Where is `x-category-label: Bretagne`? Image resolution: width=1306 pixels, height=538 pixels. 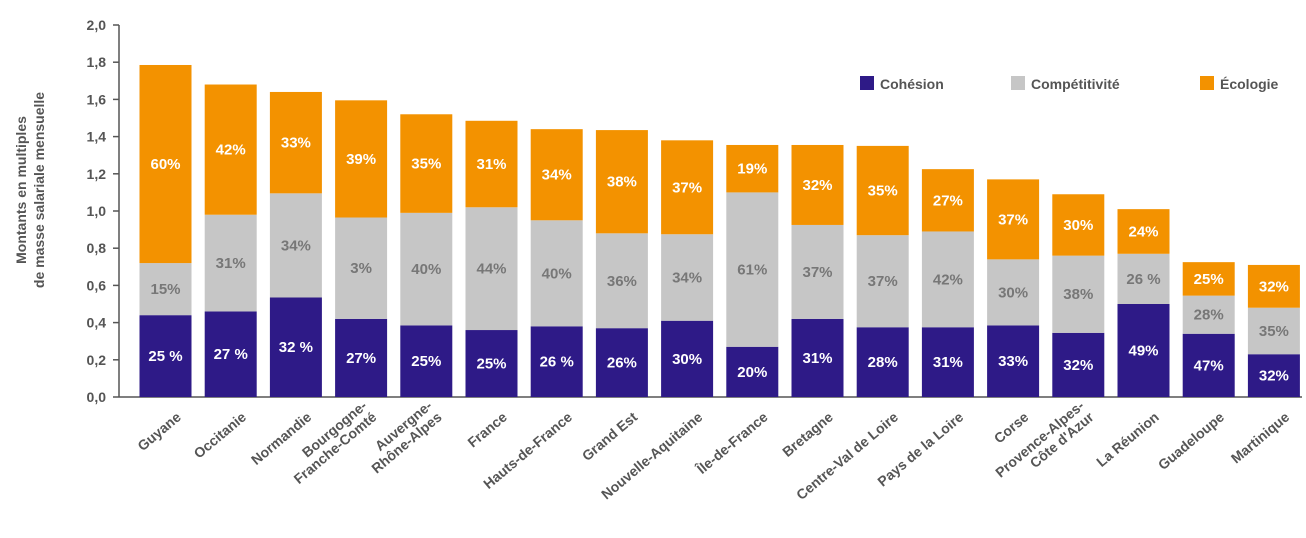
x-category-label: Bretagne is located at coordinates (807, 434).